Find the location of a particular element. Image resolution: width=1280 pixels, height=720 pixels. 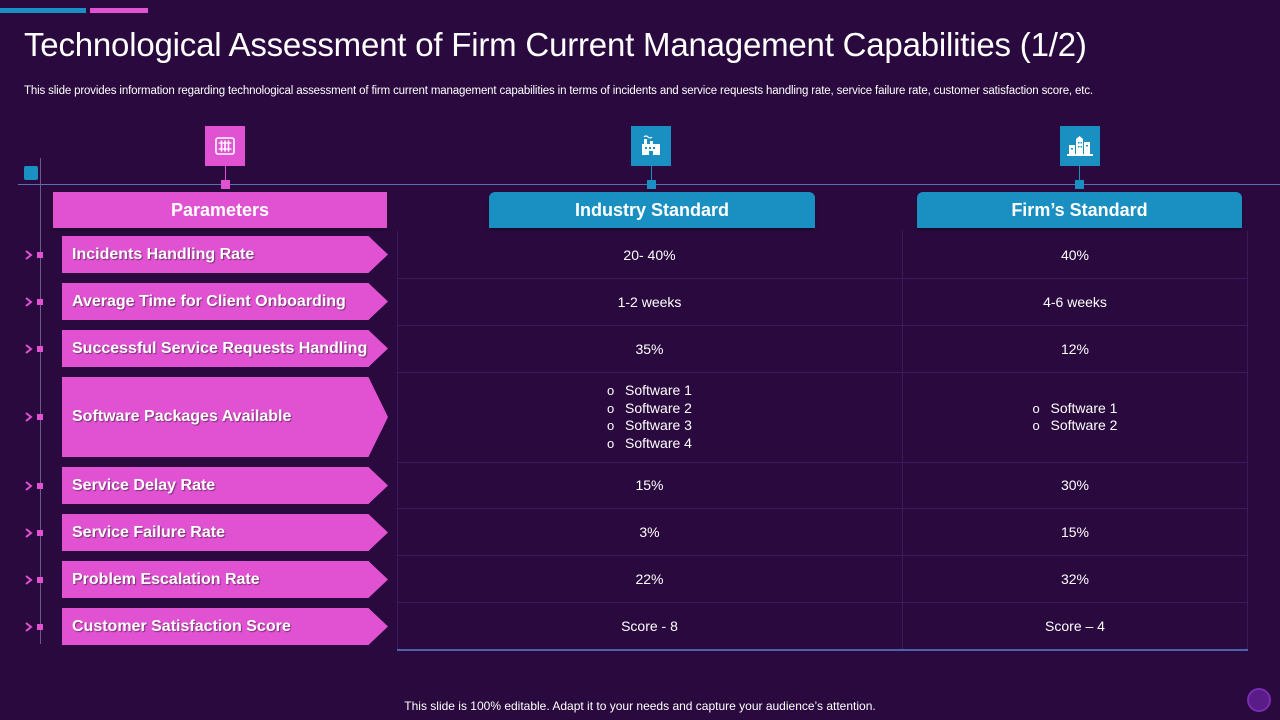

firm-connector is located at coordinates (1079, 173).